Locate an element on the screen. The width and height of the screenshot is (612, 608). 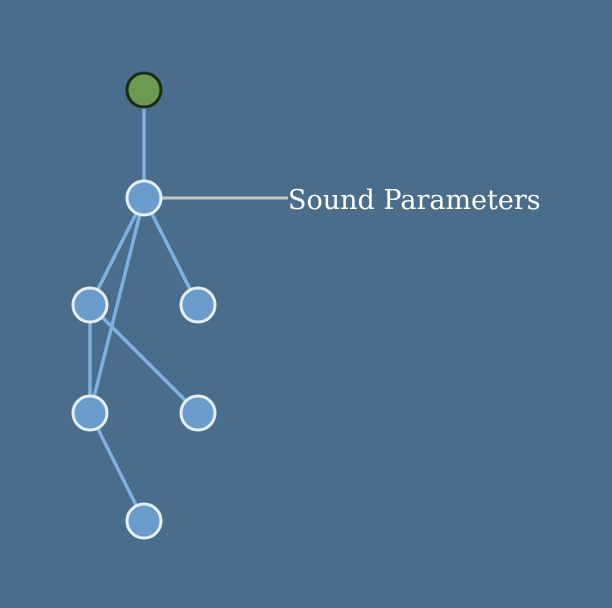
edges-layer is located at coordinates (144, 306).